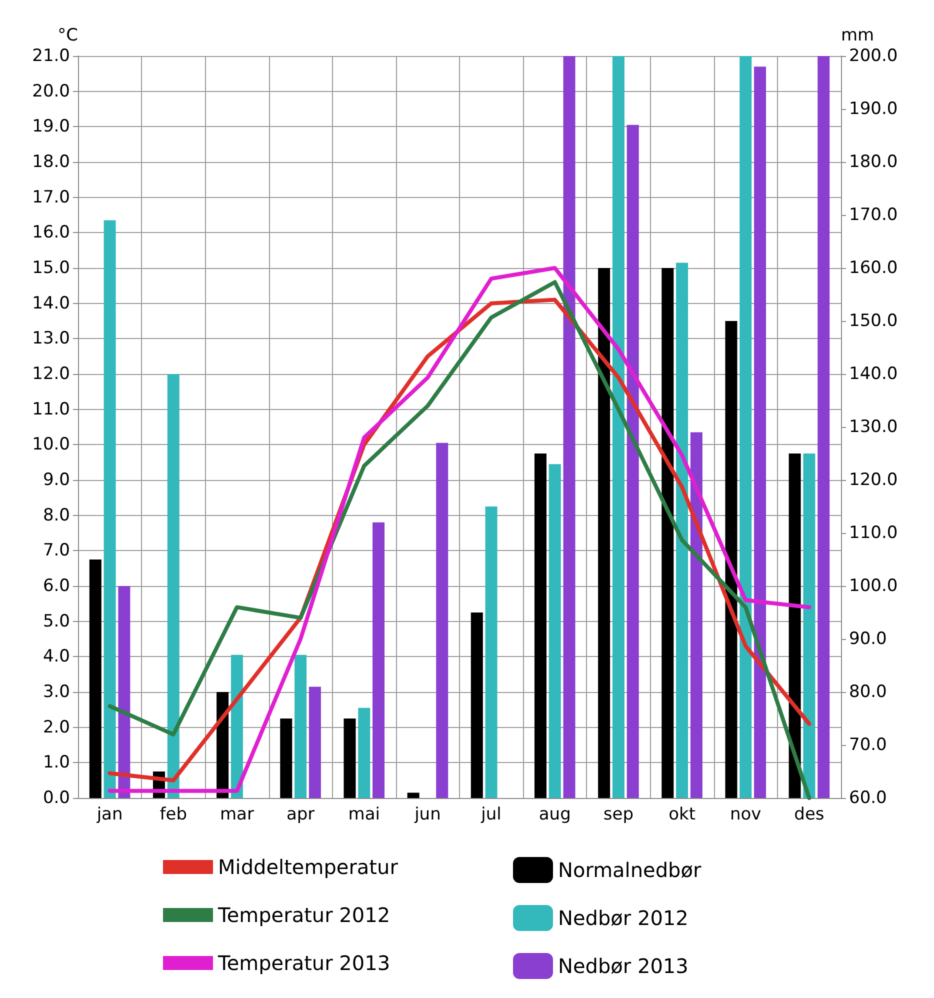 The width and height of the screenshot is (934, 998). Describe the element at coordinates (427, 814) in the screenshot. I see `x-tick-label: jun` at that location.